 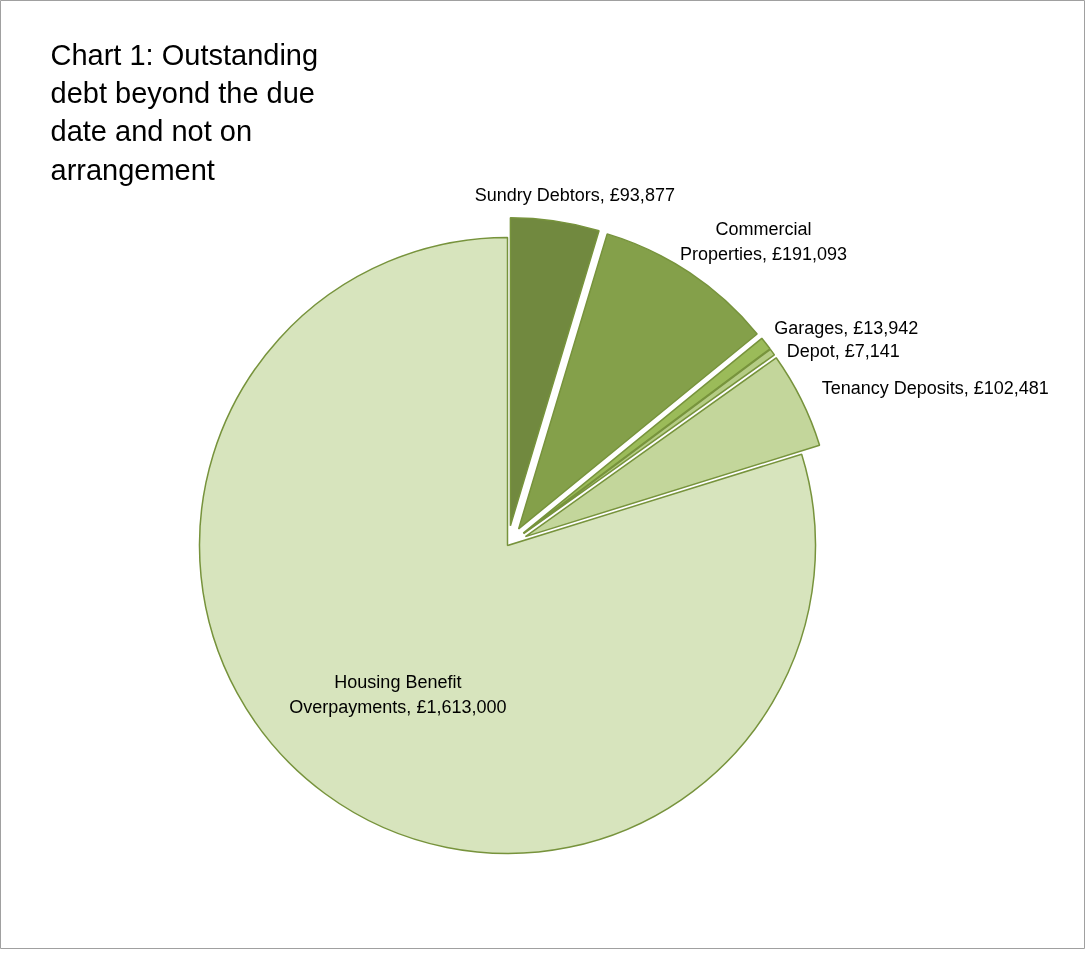 What do you see at coordinates (935, 388) in the screenshot?
I see `slice-label: Tenancy Deposits, £102,481` at bounding box center [935, 388].